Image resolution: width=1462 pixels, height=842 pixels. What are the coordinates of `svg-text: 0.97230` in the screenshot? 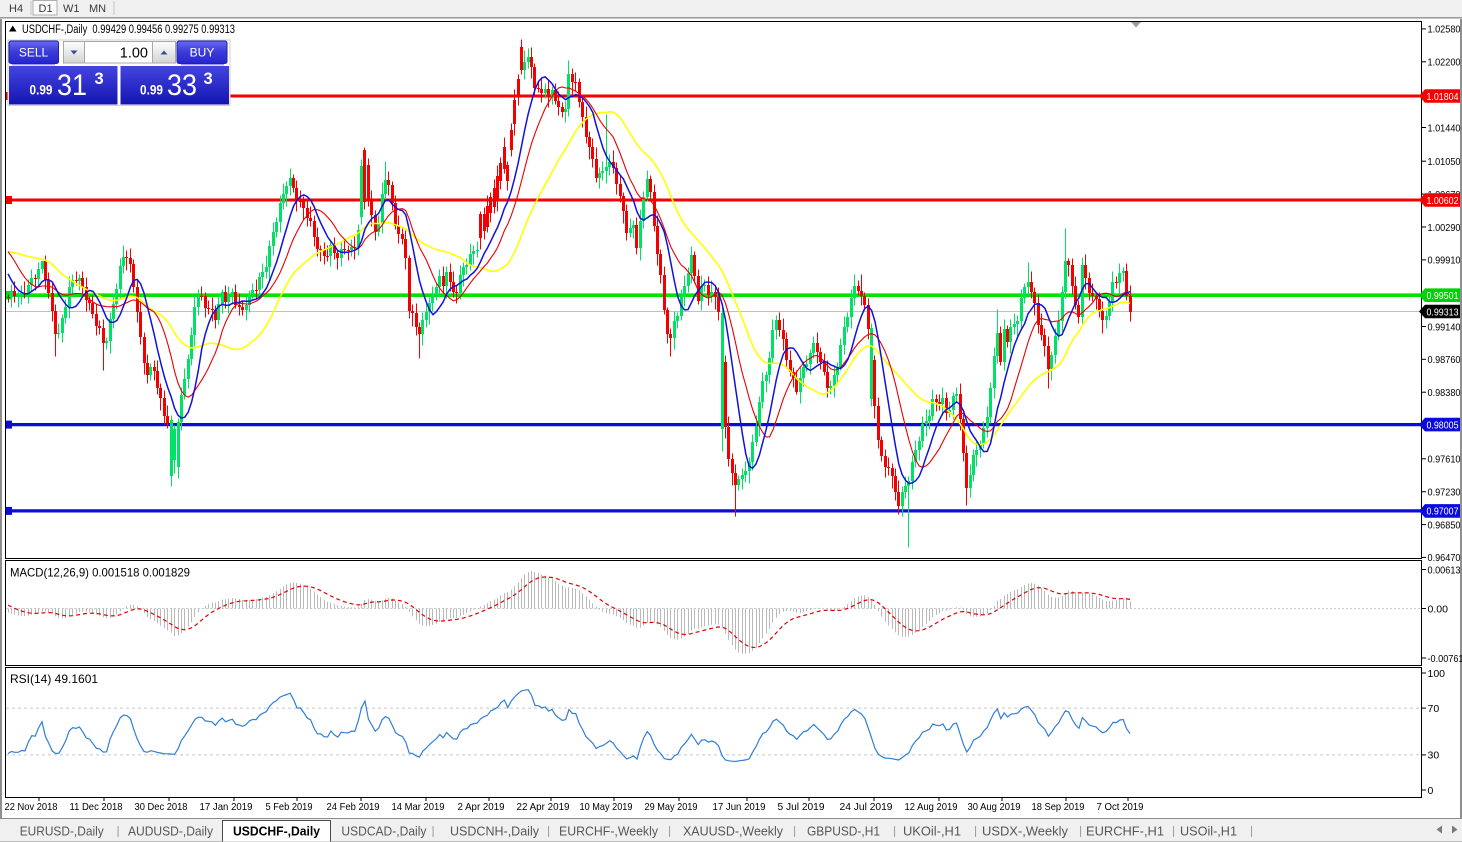 It's located at (1444, 493).